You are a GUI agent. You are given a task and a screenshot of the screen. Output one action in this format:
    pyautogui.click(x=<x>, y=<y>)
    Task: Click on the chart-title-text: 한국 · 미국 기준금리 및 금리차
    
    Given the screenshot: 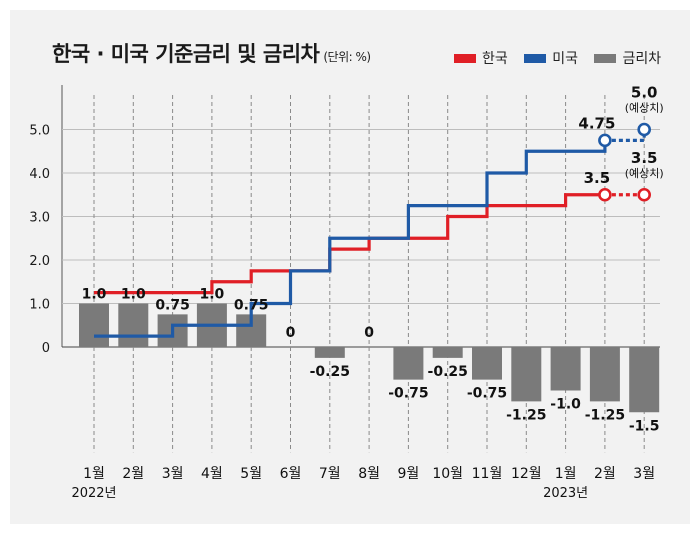 What is the action you would take?
    pyautogui.click(x=186, y=54)
    